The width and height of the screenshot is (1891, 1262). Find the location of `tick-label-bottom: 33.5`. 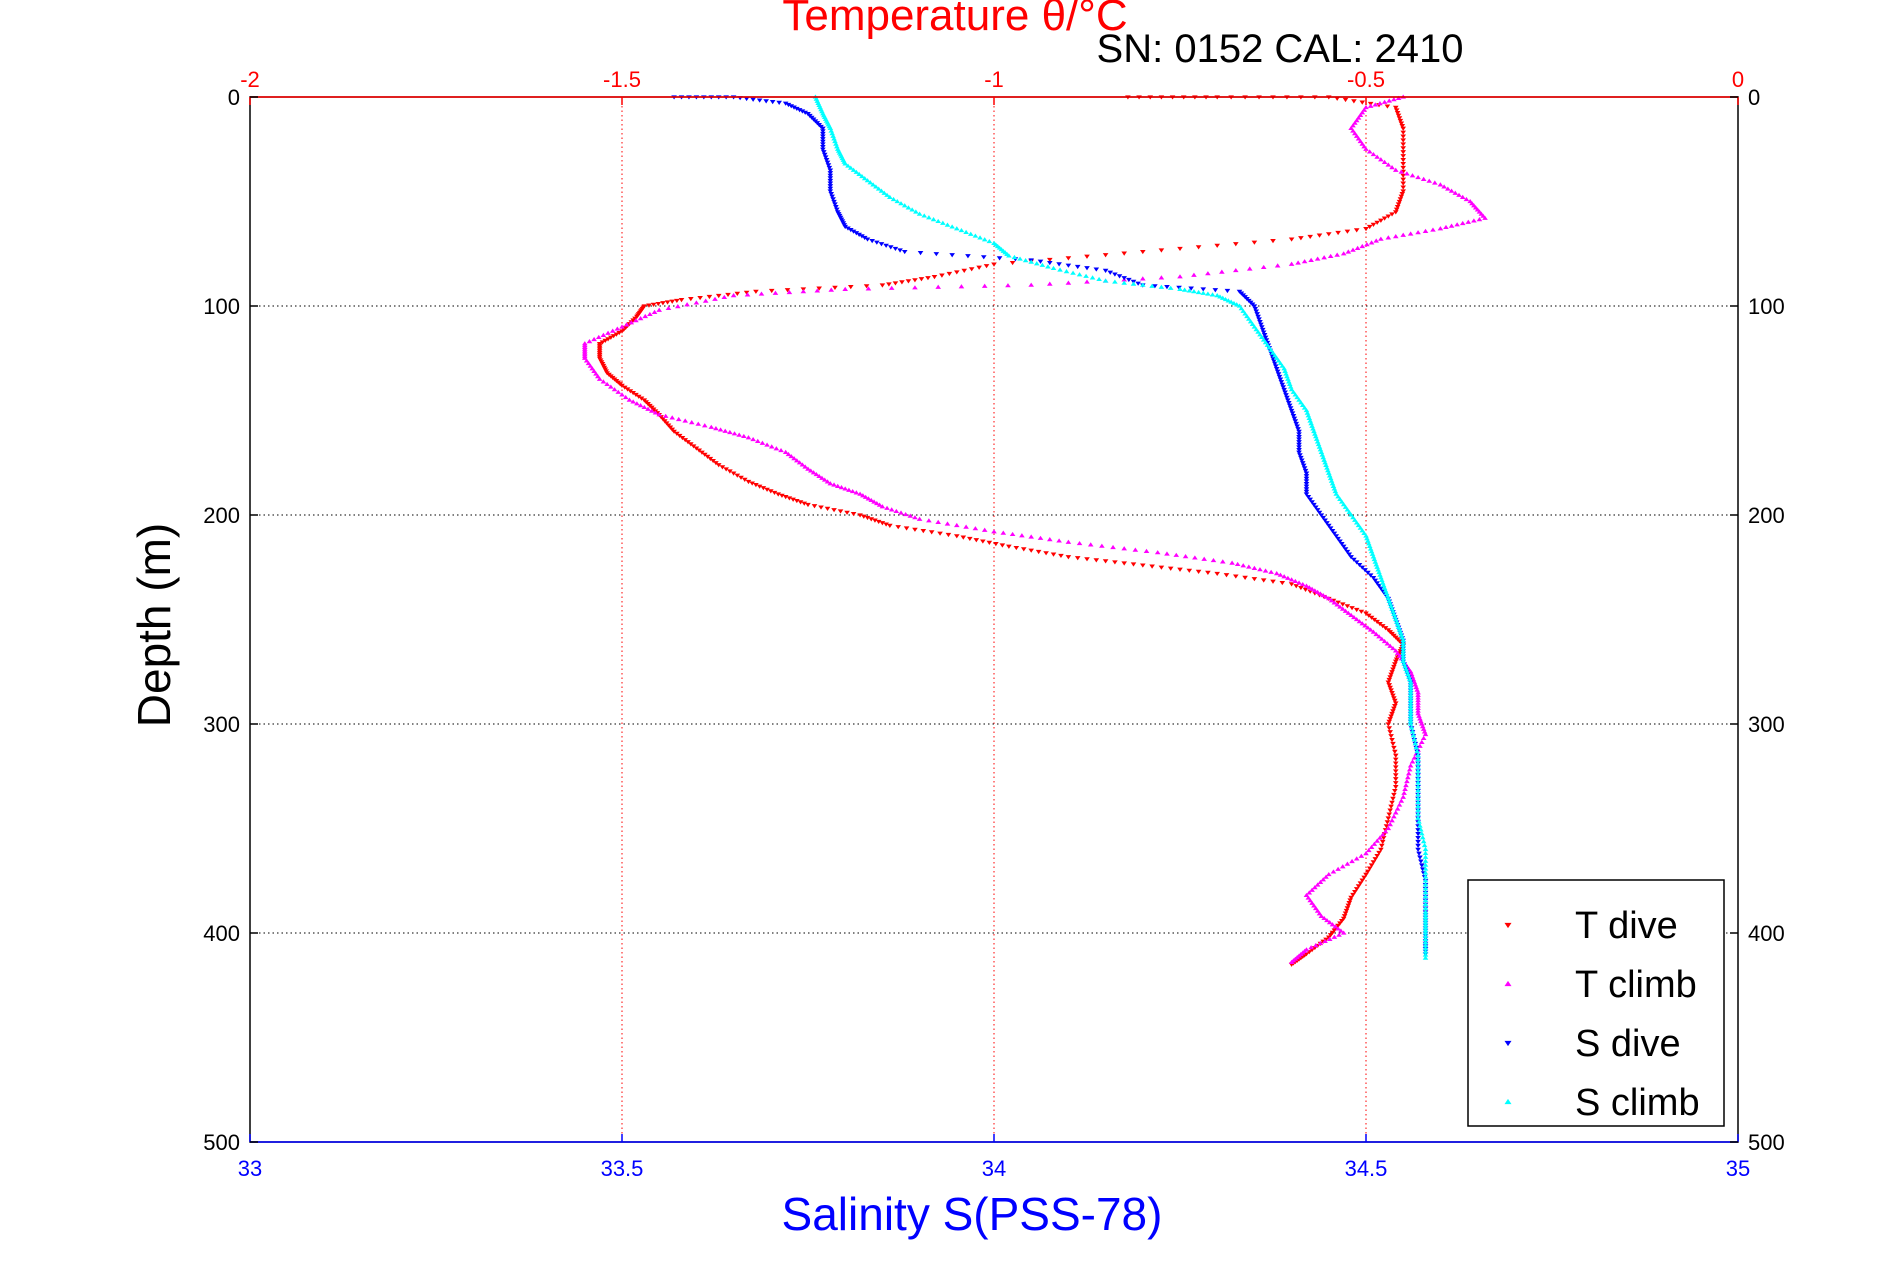

tick-label-bottom: 33.5 is located at coordinates (622, 1168).